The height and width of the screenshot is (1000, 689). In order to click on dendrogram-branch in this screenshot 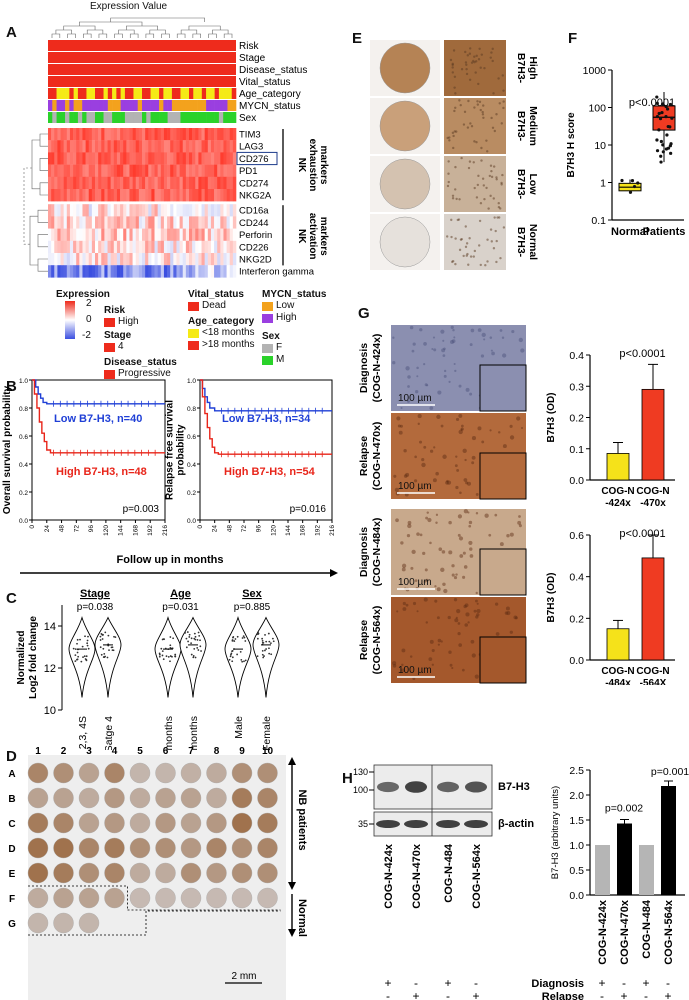, I will do `click(35, 164)`.